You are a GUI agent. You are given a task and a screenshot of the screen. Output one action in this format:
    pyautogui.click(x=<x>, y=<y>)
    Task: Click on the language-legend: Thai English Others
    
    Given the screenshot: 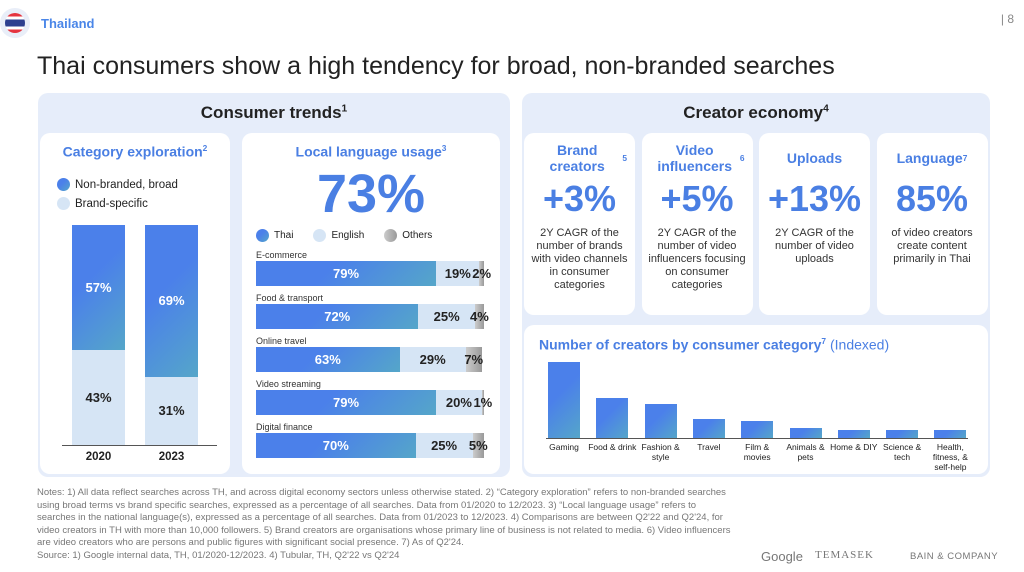 What is the action you would take?
    pyautogui.click(x=344, y=235)
    